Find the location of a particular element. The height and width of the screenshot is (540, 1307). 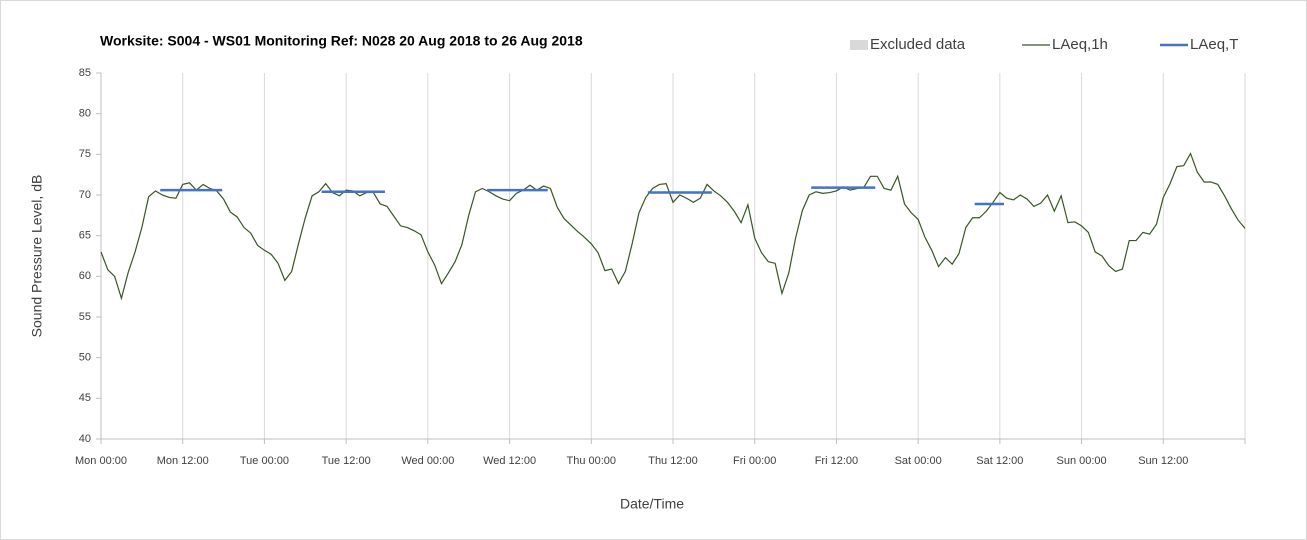

y-tick-label: 80 is located at coordinates (85, 114).